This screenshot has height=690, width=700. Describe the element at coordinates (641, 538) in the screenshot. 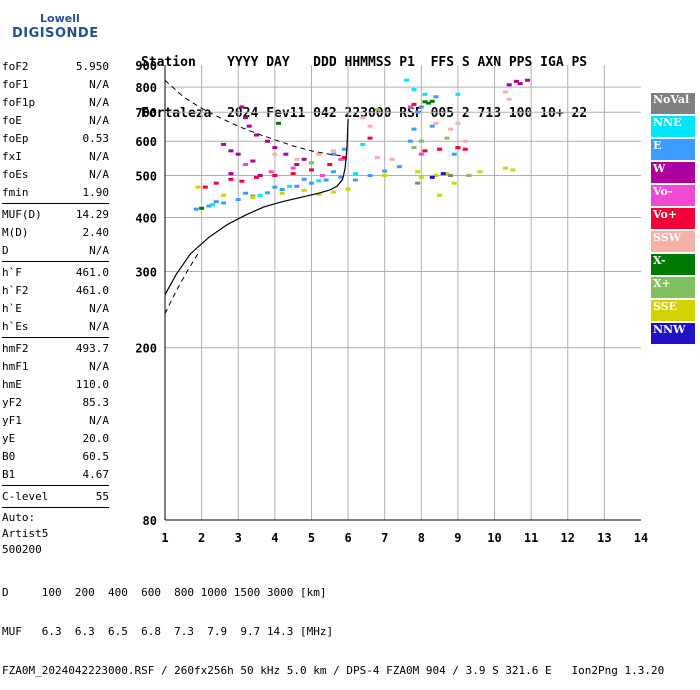

I see `x-tick-label: 14` at that location.